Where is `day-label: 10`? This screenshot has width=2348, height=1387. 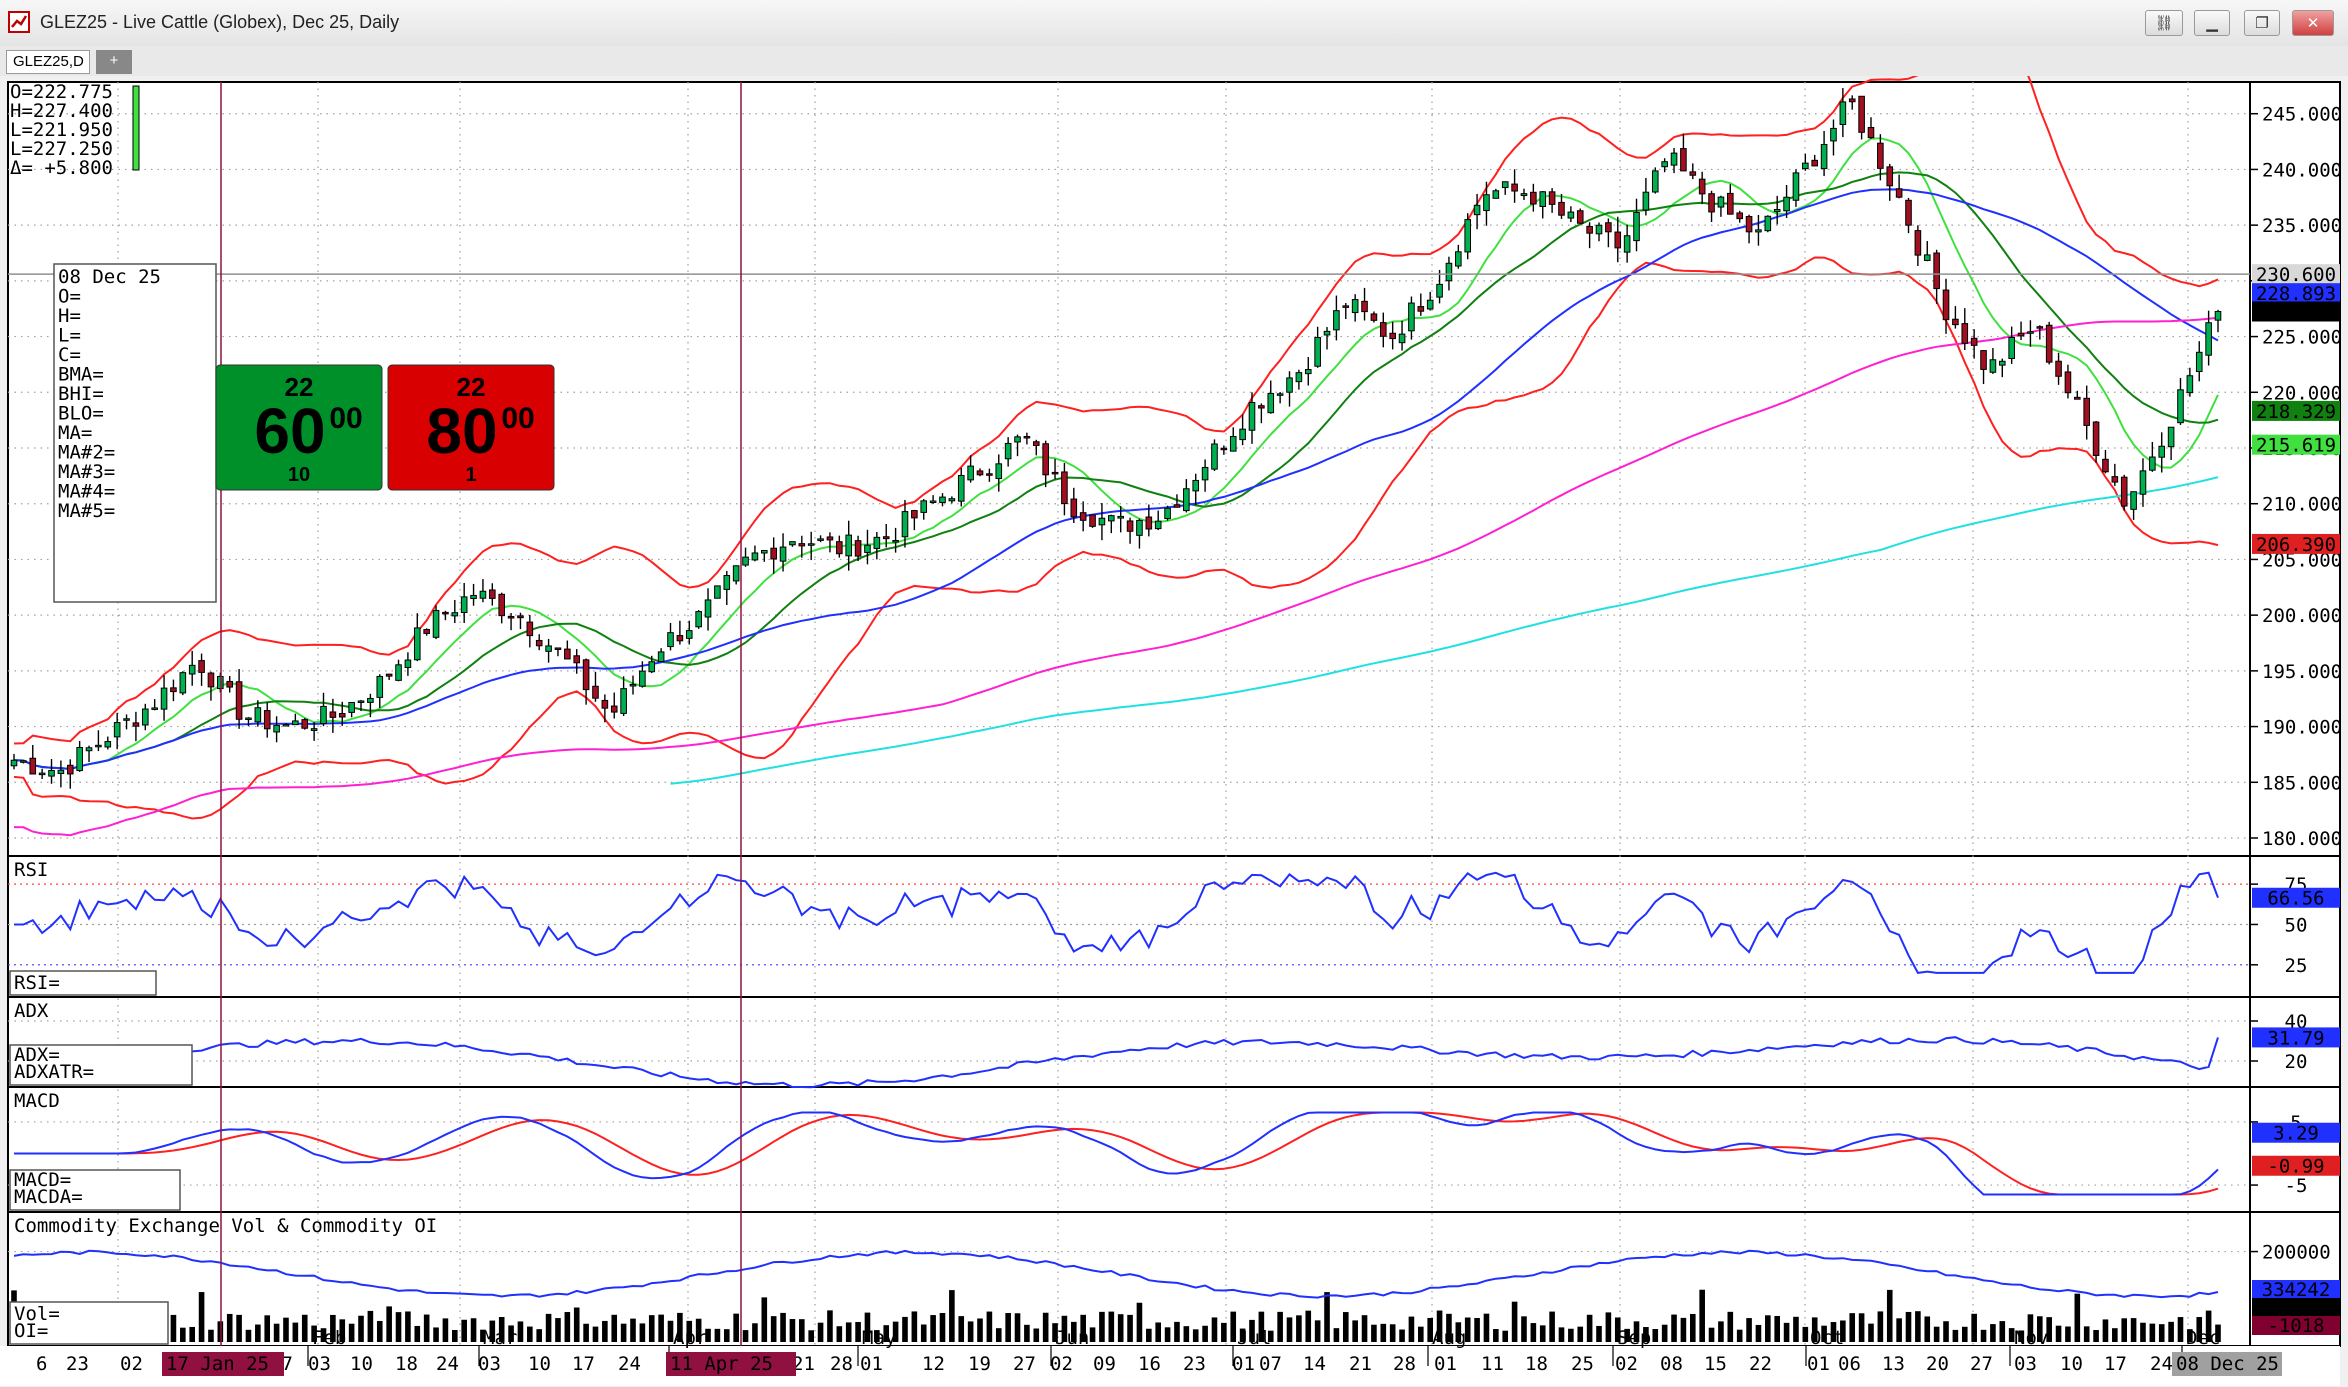
day-label: 10 is located at coordinates (361, 1364).